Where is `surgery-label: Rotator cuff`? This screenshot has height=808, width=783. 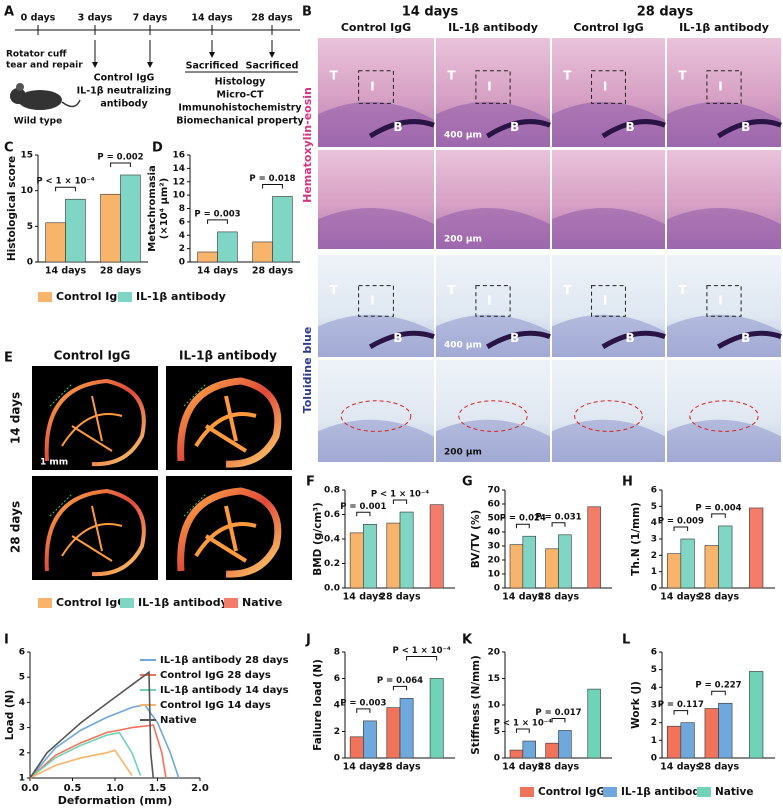
surgery-label: Rotator cuff is located at coordinates (36, 55).